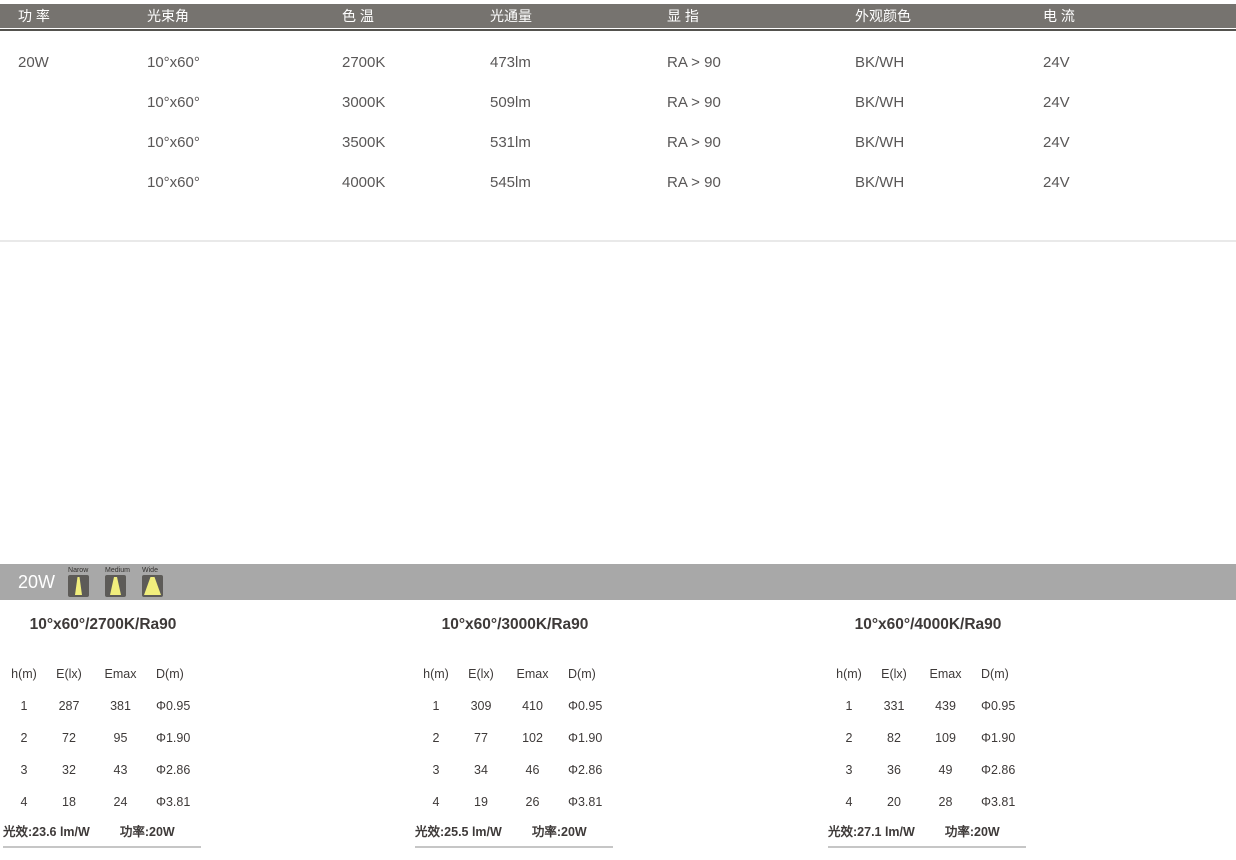  Describe the element at coordinates (532, 802) in the screenshot. I see `pt-cell: 26` at that location.